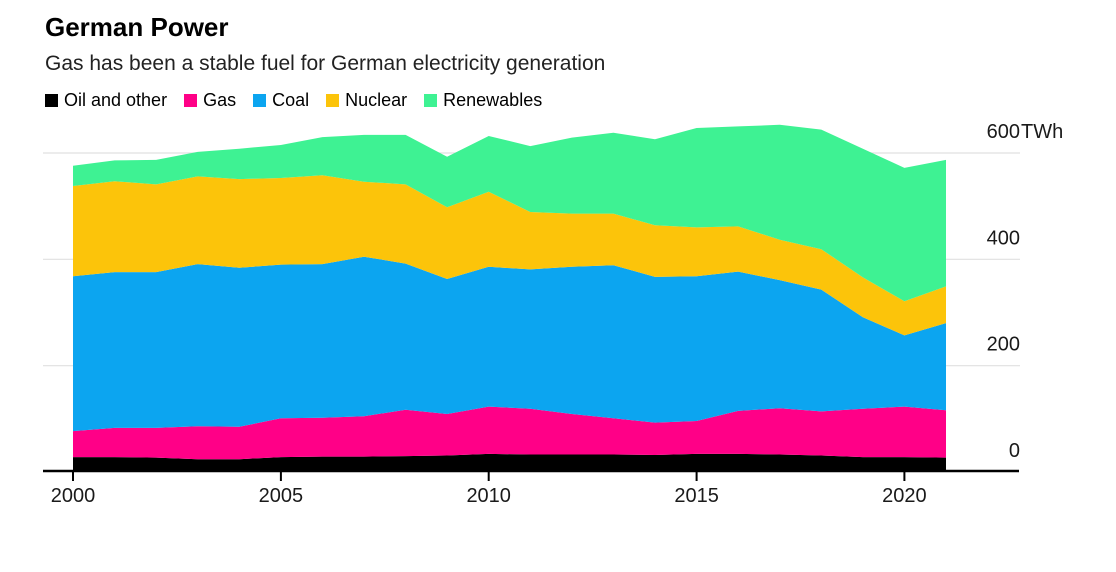  What do you see at coordinates (509, 433) in the screenshot?
I see `area-gas` at bounding box center [509, 433].